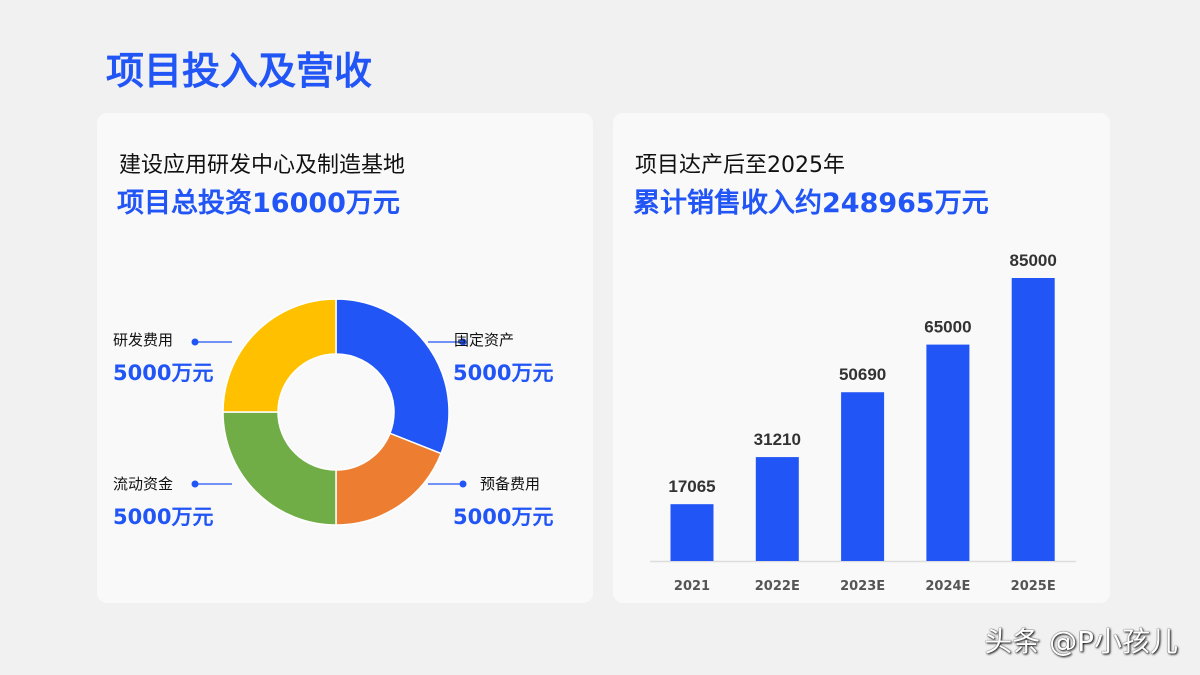 The width and height of the screenshot is (1200, 675). What do you see at coordinates (1033, 586) in the screenshot?
I see `x-tick-2025E: 2025E` at bounding box center [1033, 586].